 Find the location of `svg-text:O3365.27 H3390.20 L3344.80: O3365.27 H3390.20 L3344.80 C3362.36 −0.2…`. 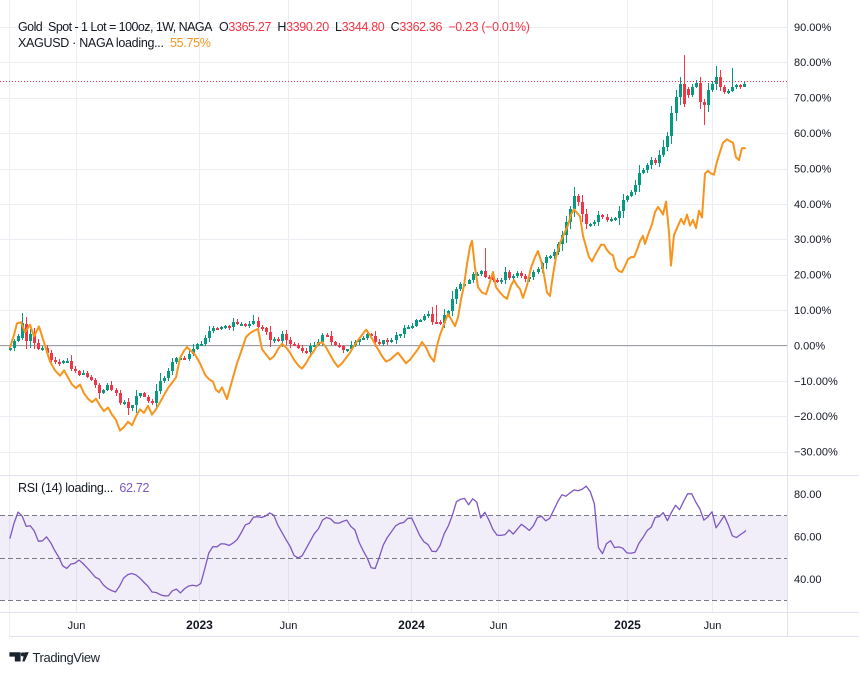

svg-text:O3365.27 H3390.20 L3344.80: O3365.27 H3390.20 L3344.80 C3362.36 −0.2… is located at coordinates (374, 27).